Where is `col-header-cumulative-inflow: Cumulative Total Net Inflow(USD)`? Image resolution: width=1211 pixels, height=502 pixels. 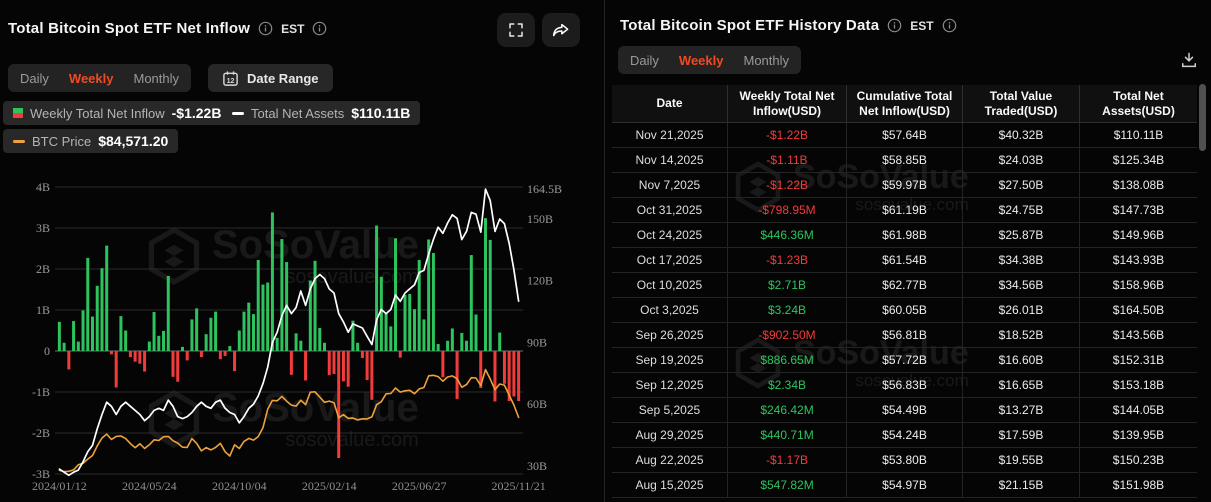 col-header-cumulative-inflow: Cumulative Total Net Inflow(USD) is located at coordinates (905, 103).